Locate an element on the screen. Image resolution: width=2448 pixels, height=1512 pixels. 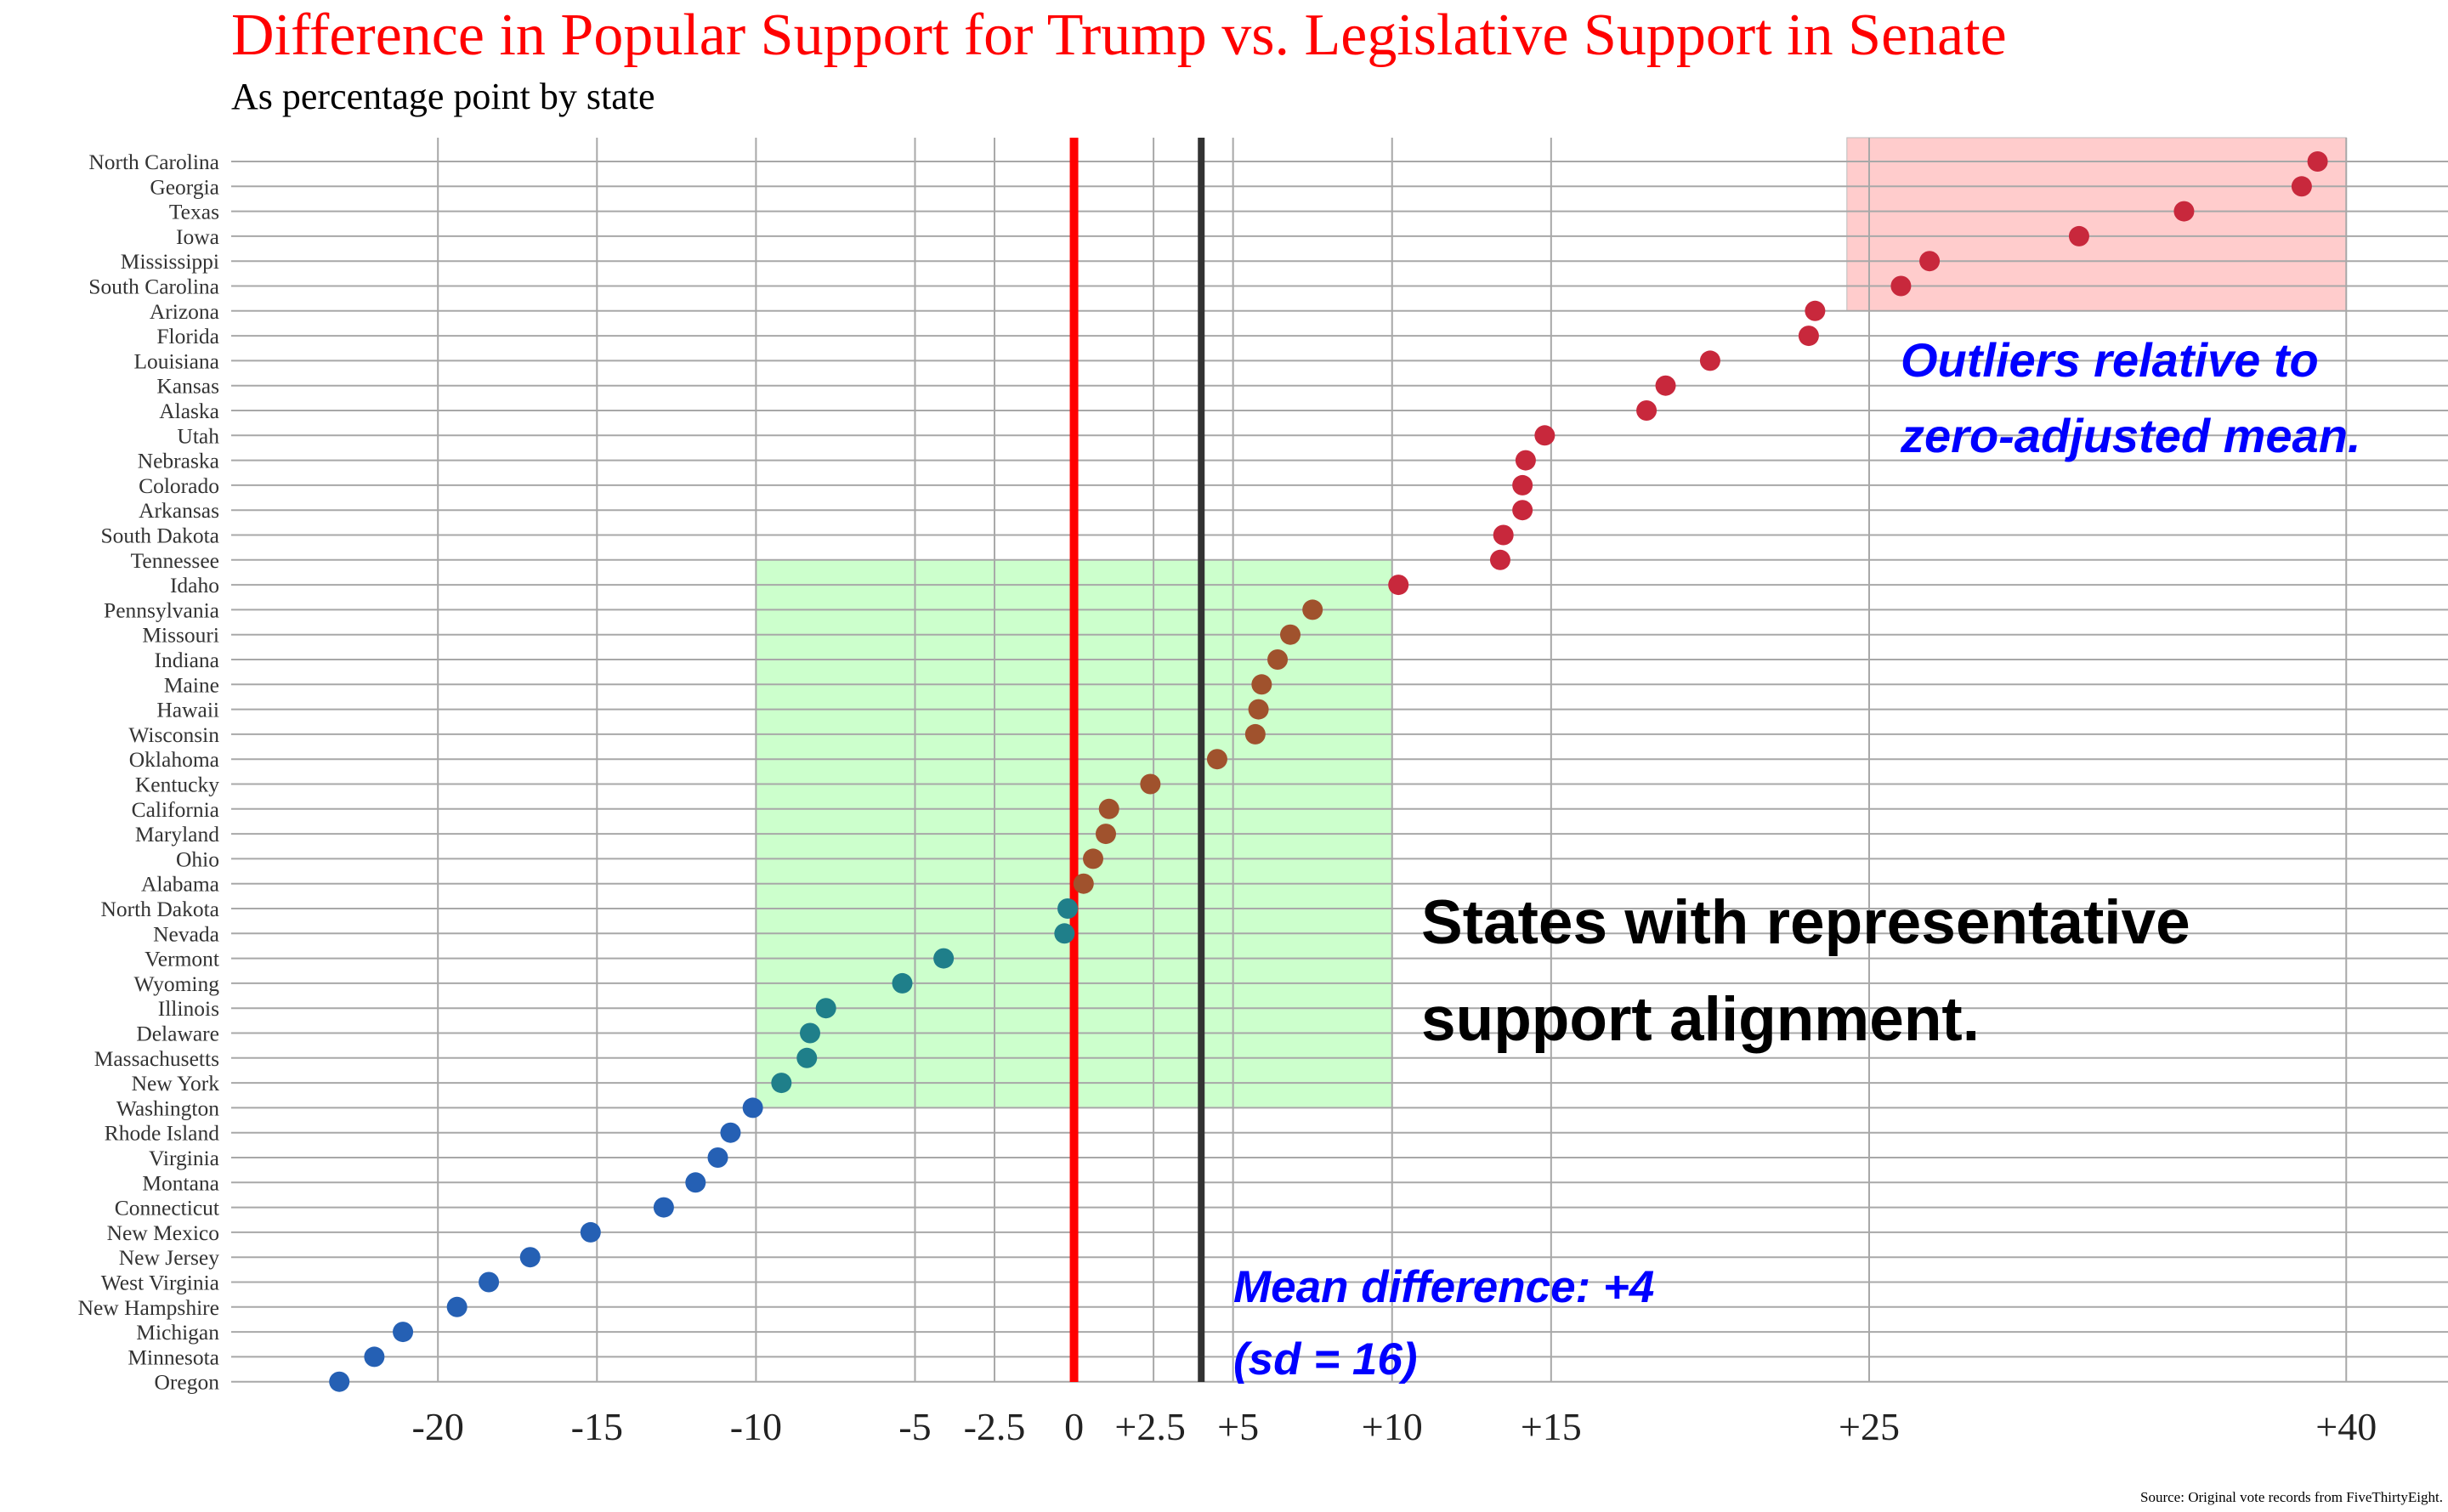
state-label: California is located at coordinates (175, 809).